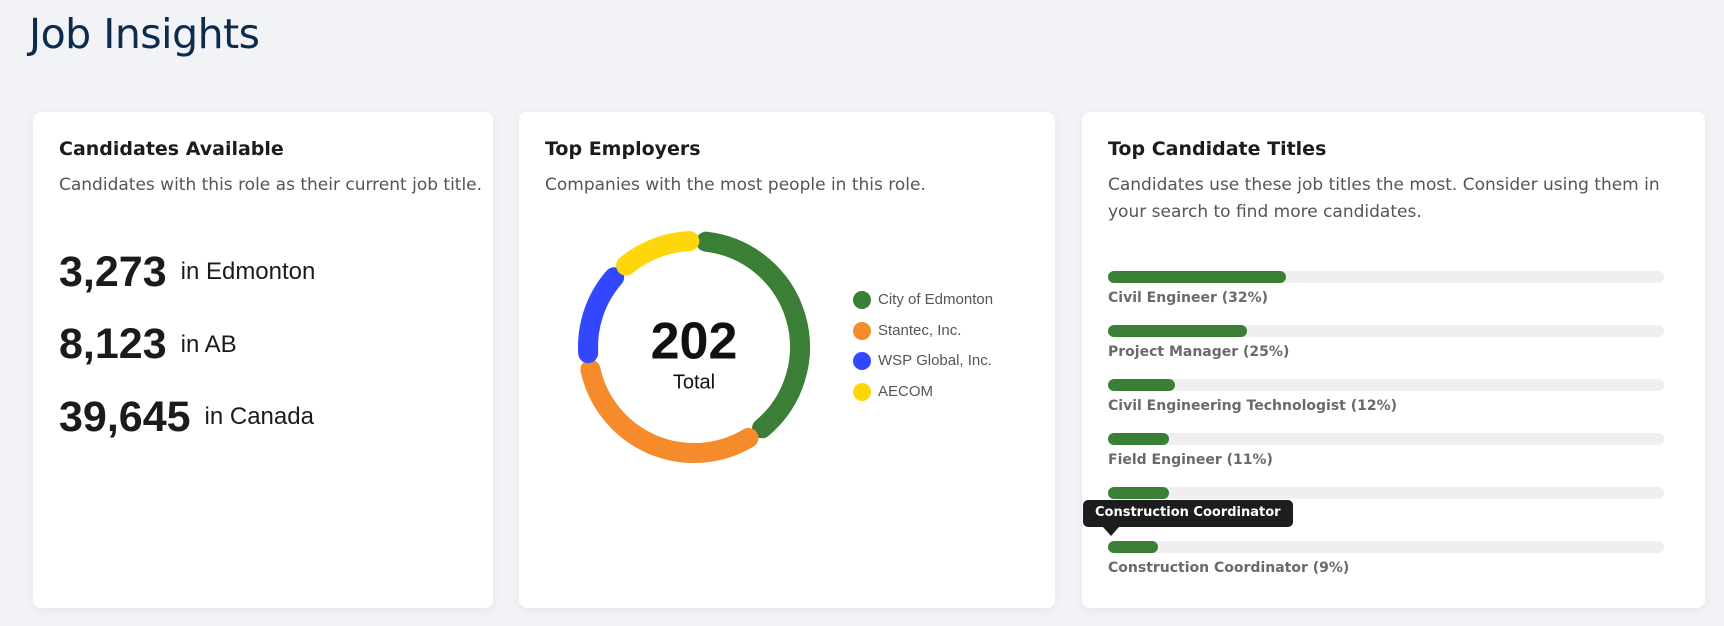  I want to click on stat-row: 8,123 in AB, so click(148, 345).